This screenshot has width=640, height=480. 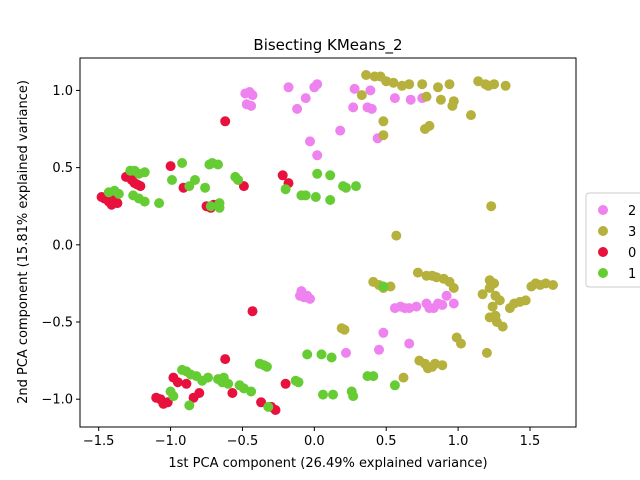 What do you see at coordinates (57, 400) in the screenshot?
I see `y-tick-label: −1.0` at bounding box center [57, 400].